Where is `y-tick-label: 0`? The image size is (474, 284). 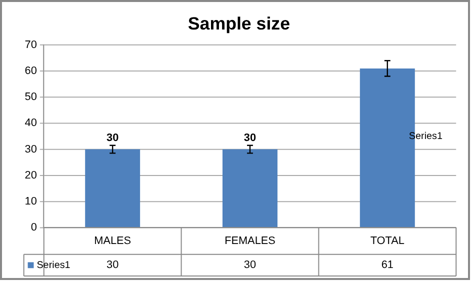
y-tick-label: 0 is located at coordinates (33, 228).